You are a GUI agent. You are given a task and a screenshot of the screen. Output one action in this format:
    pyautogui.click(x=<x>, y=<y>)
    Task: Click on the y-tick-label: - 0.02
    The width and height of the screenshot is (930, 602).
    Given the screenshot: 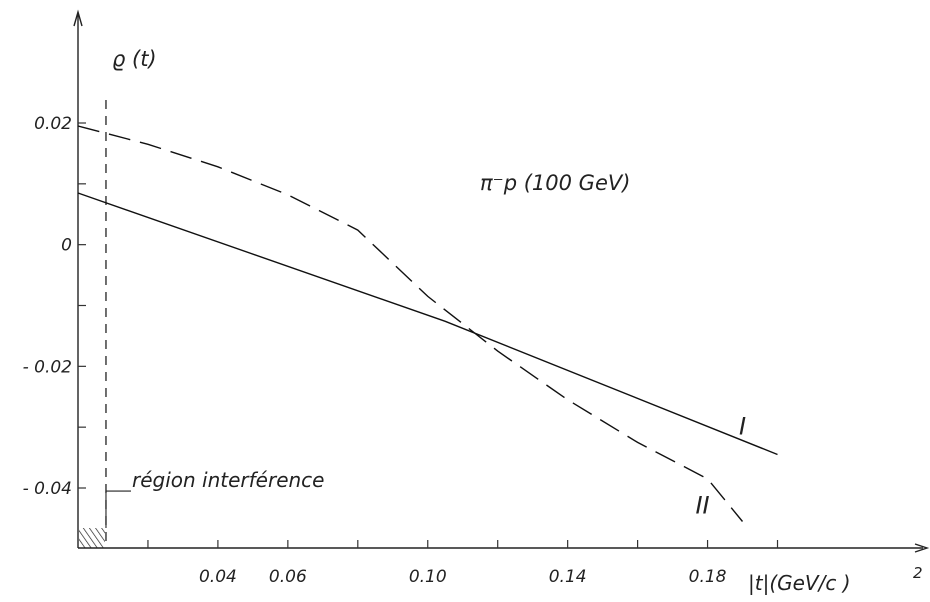 What is the action you would take?
    pyautogui.click(x=47, y=367)
    